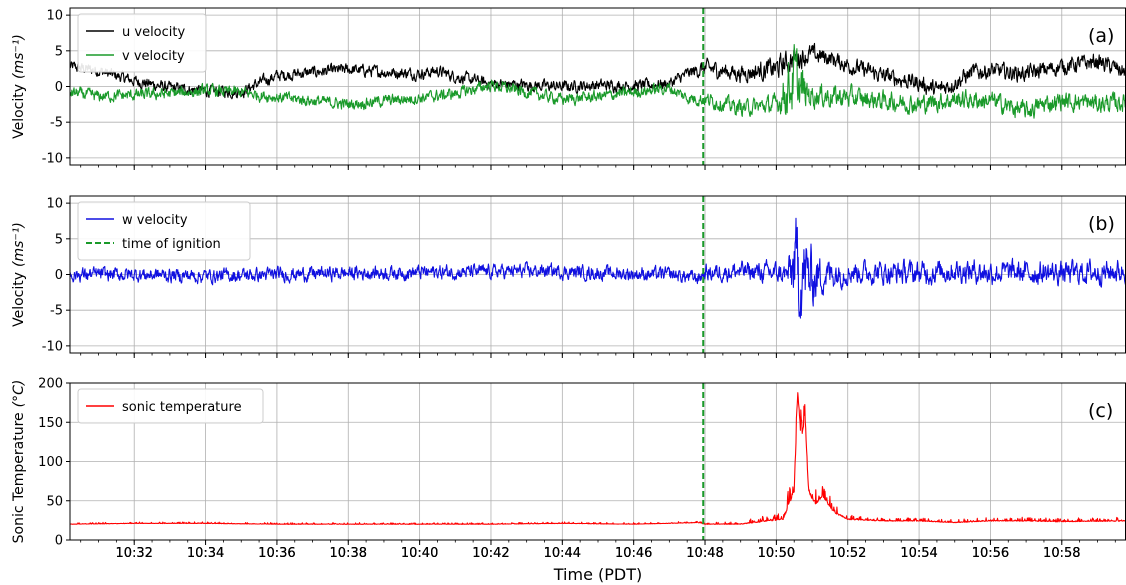  I want to click on x-tick-label: 10:32, so click(133, 553).